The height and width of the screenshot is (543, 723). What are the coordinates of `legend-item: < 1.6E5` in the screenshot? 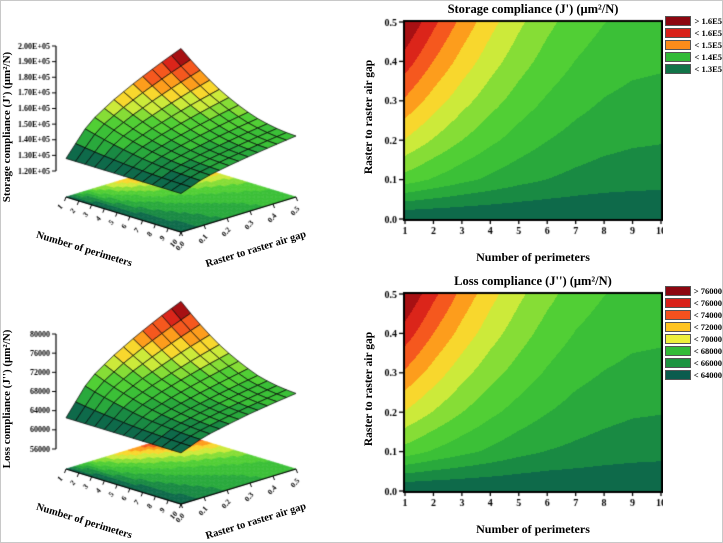 It's located at (693, 32).